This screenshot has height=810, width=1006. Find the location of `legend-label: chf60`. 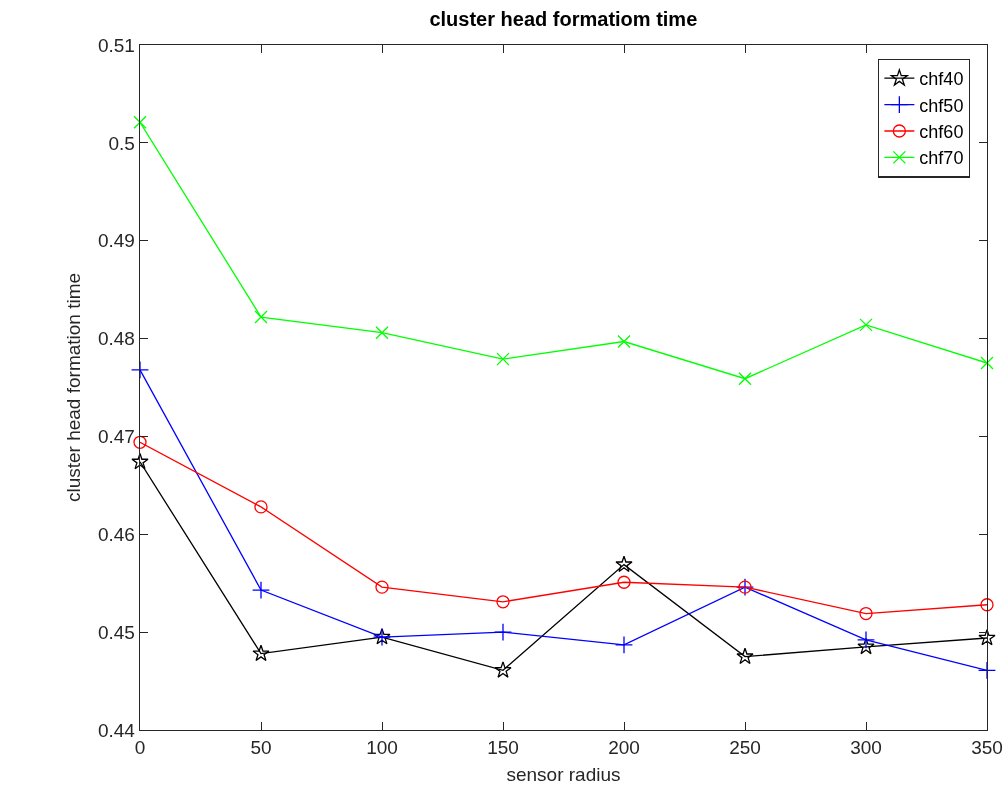

legend-label: chf60 is located at coordinates (941, 132).